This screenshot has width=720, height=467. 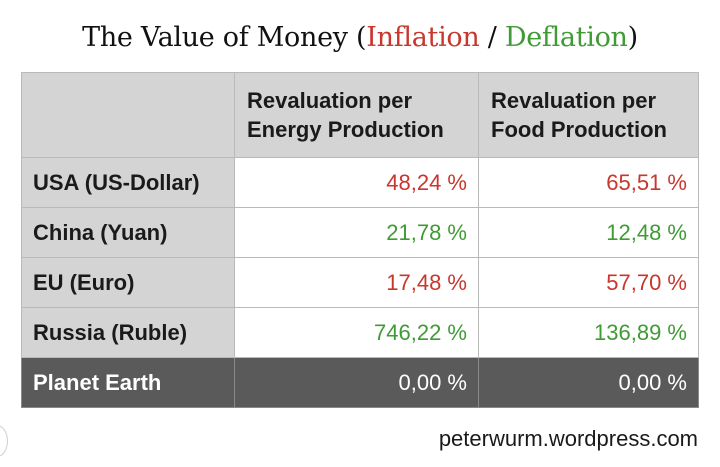 I want to click on row-label: Russia (Ruble), so click(x=128, y=332).